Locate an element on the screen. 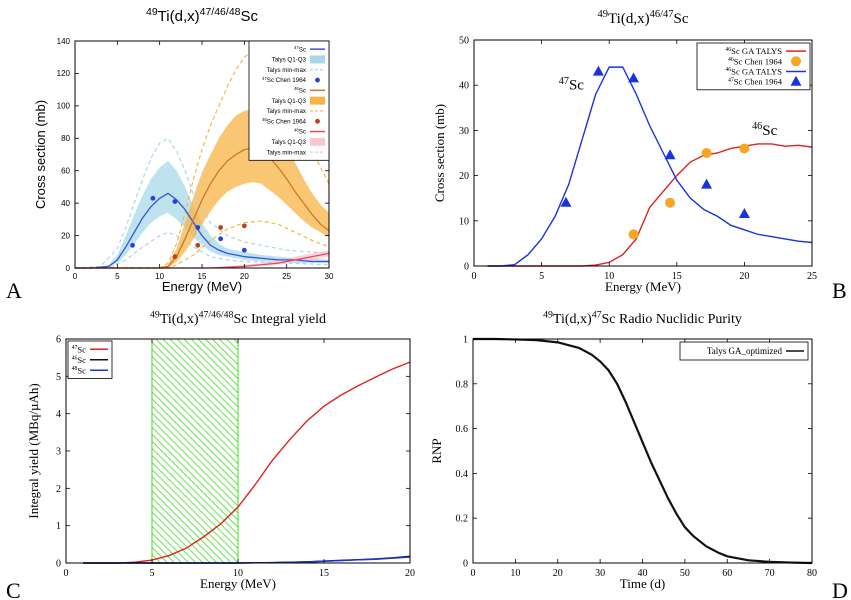 This screenshot has width=851, height=600. legend-label-0-sup: 47 is located at coordinates (296, 47).